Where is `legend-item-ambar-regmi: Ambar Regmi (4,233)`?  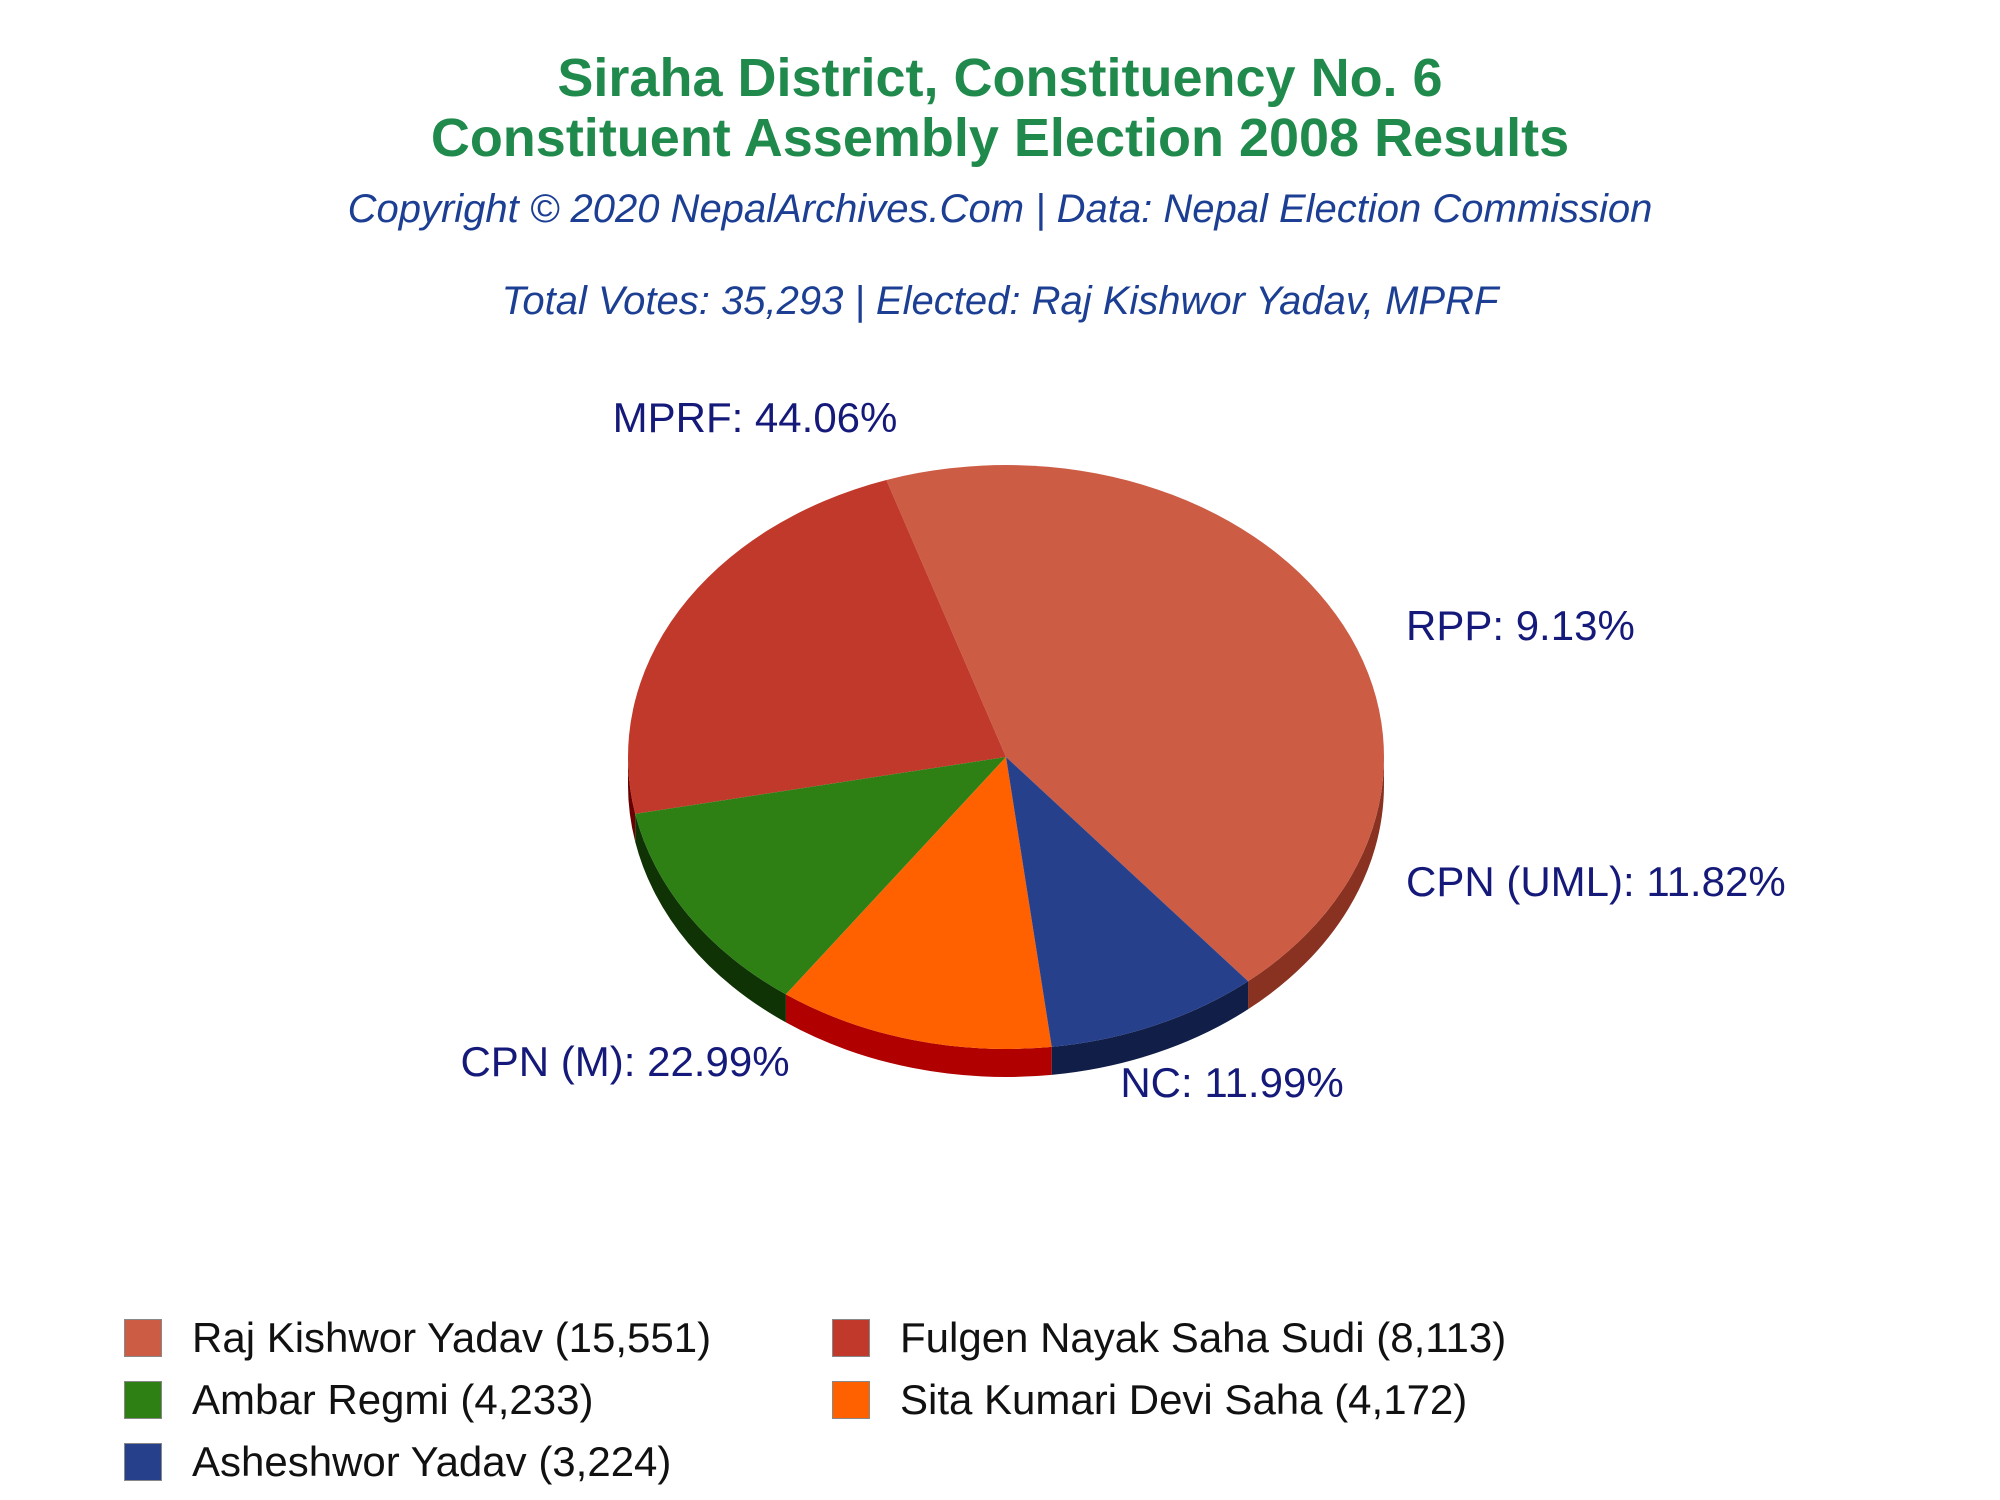 legend-item-ambar-regmi: Ambar Regmi (4,233) is located at coordinates (358, 1400).